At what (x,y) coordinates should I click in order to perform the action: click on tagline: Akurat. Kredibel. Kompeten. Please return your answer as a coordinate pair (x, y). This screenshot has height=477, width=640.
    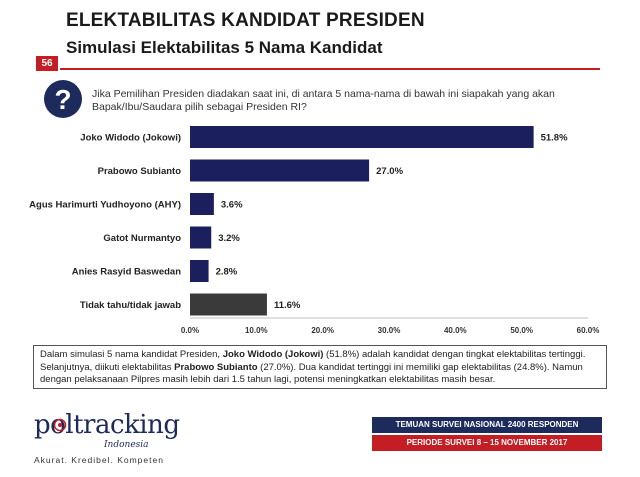
    Looking at the image, I should click on (99, 460).